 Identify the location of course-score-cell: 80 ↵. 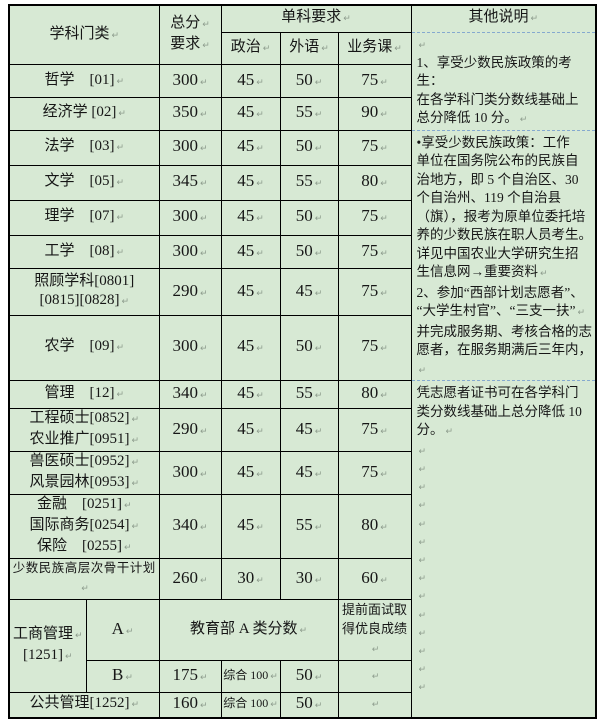
(374, 182).